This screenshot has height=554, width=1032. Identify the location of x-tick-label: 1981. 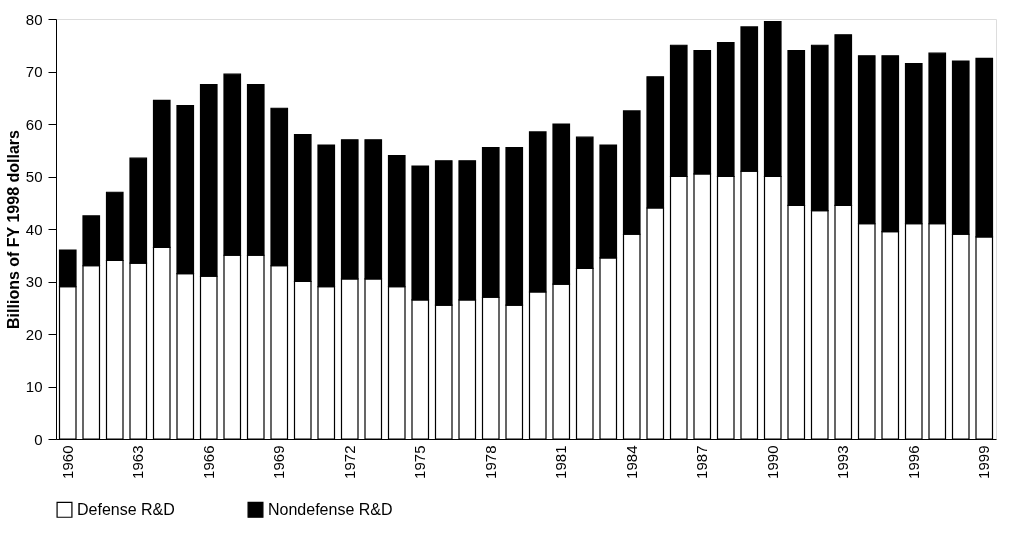
(561, 462).